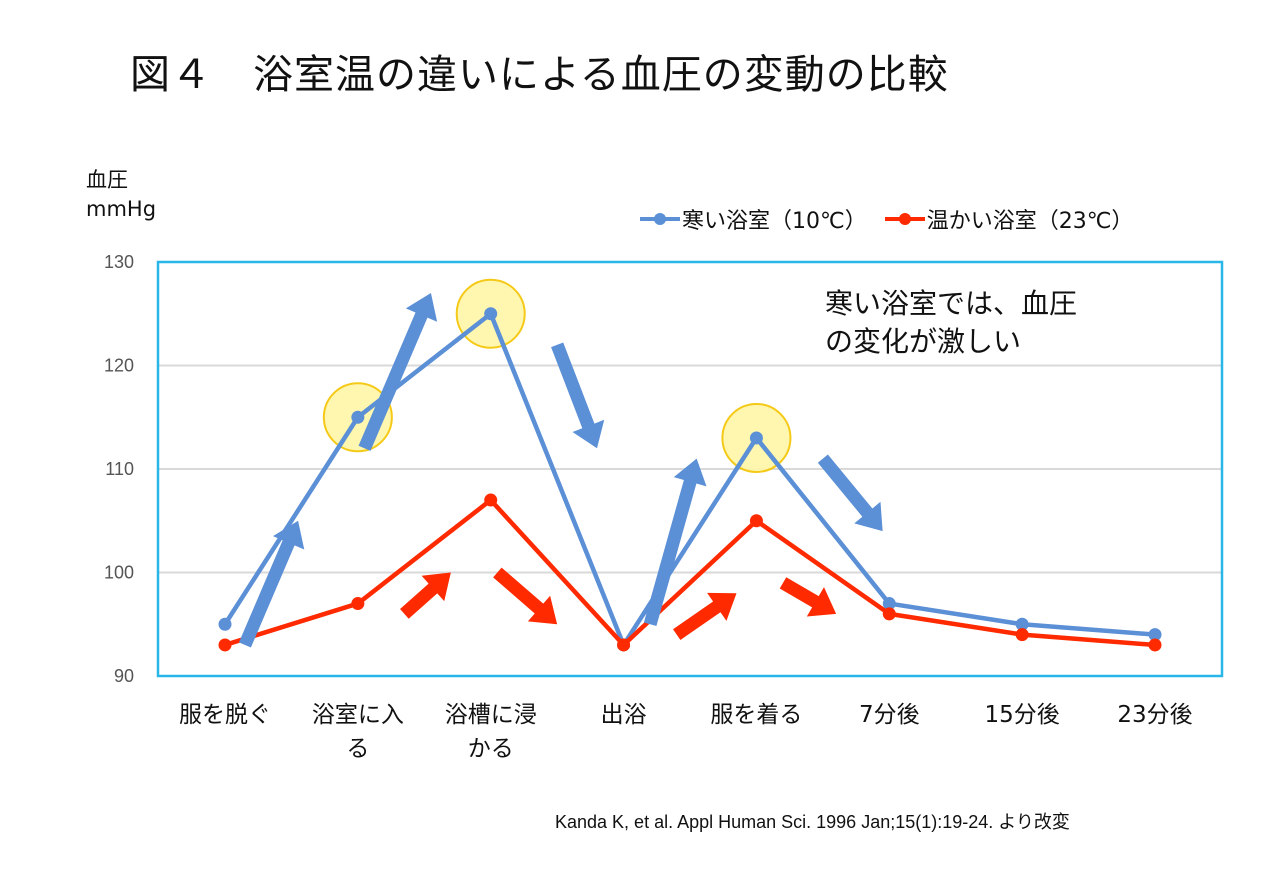  I want to click on legend-item-warm: 温かい浴室（23℃）, so click(1009, 219).